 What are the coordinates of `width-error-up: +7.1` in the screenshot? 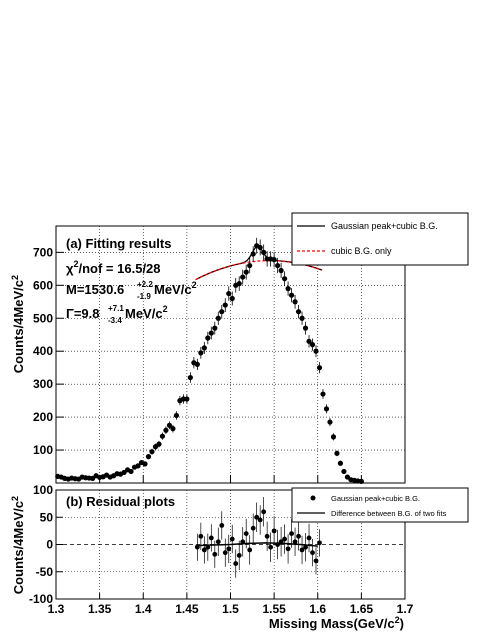 It's located at (116, 308).